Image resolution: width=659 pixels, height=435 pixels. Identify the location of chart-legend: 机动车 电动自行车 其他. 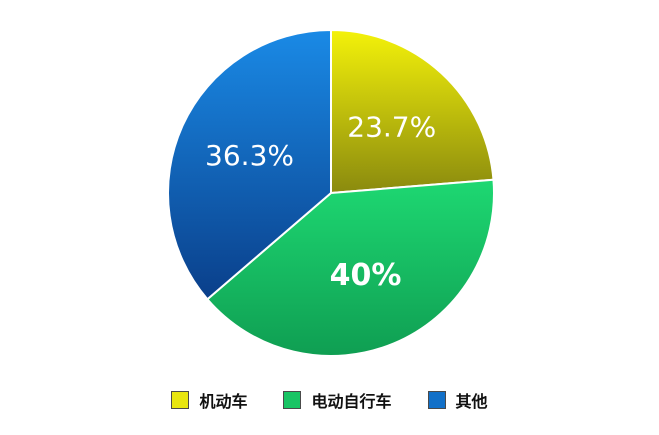
(329, 400).